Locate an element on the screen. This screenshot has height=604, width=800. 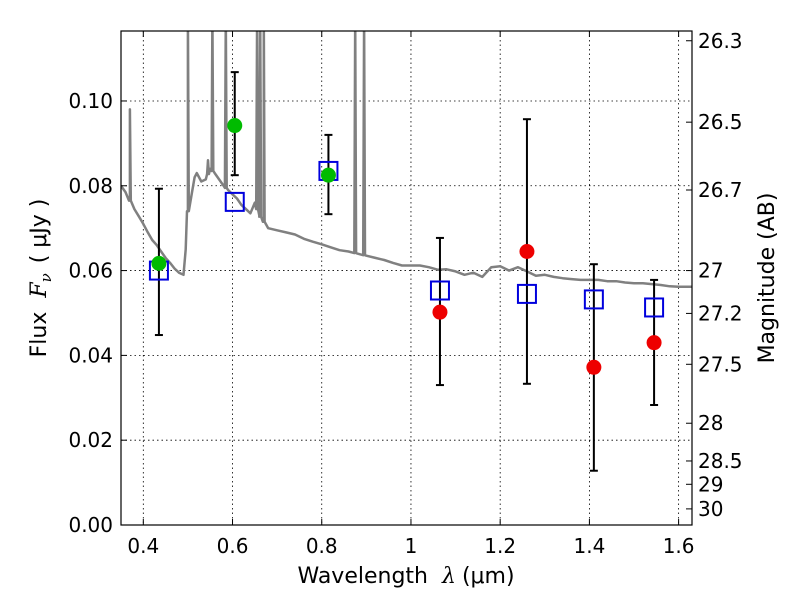
y-tick-label: 0.00 is located at coordinates (90, 525).